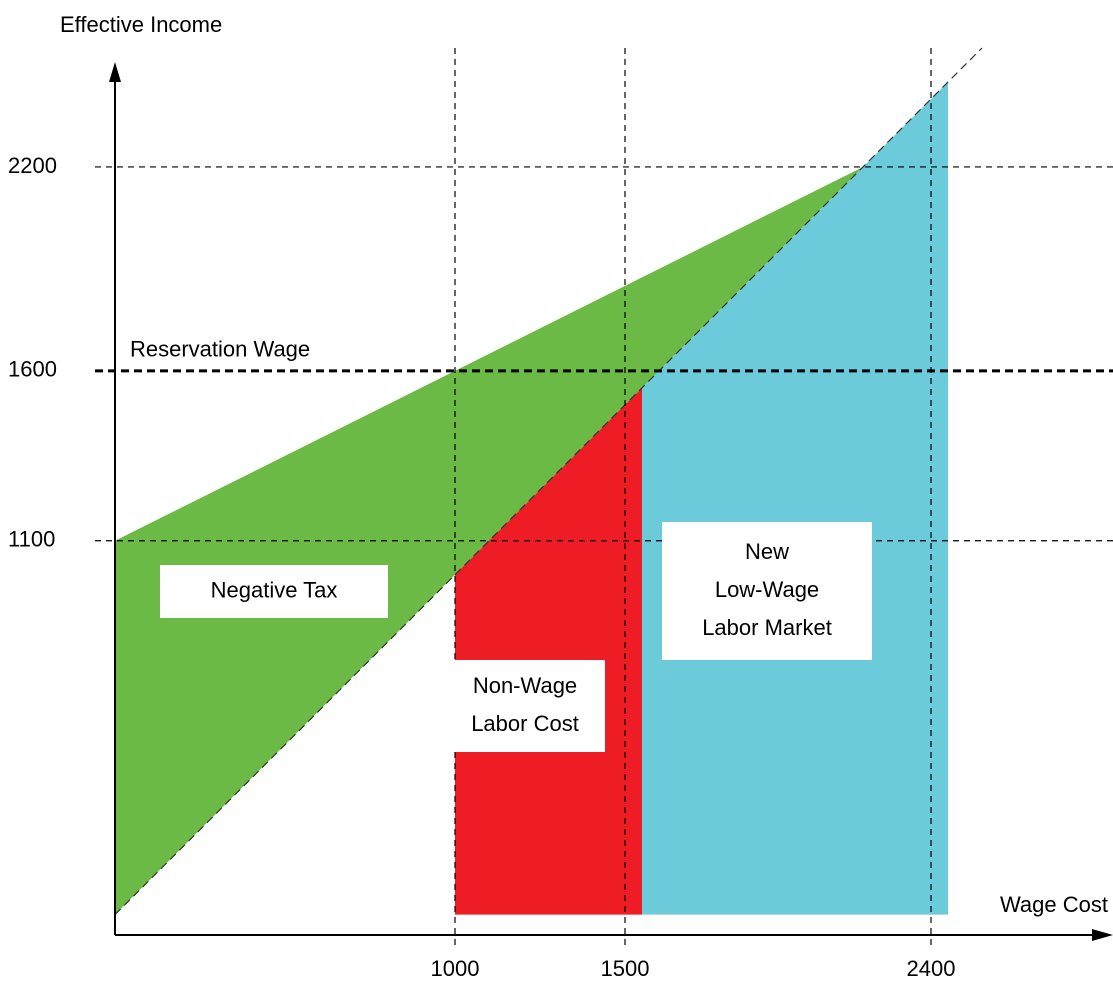 Image resolution: width=1113 pixels, height=995 pixels. What do you see at coordinates (31, 539) in the screenshot?
I see `y-tick-label: 1100` at bounding box center [31, 539].